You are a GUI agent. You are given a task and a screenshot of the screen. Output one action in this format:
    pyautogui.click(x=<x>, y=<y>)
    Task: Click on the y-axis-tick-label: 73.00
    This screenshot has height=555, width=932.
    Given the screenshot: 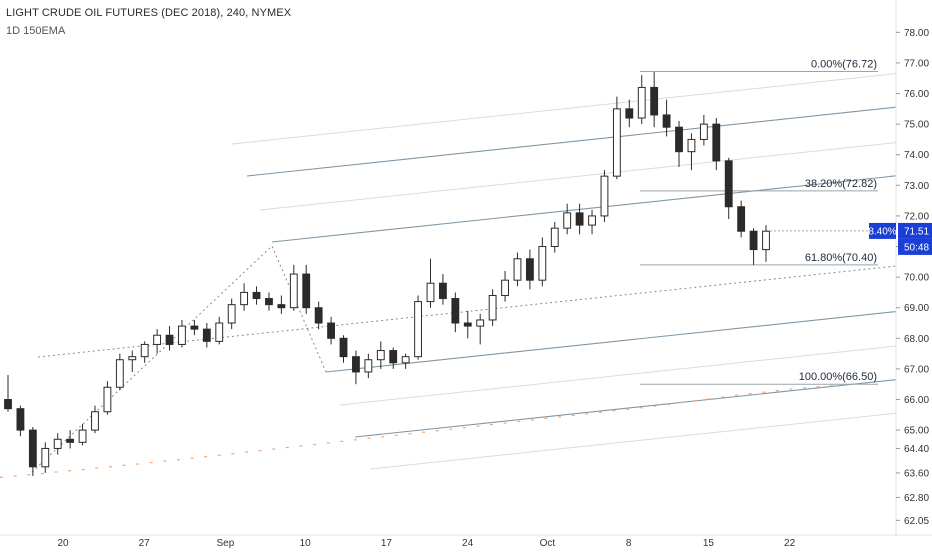 What is the action you would take?
    pyautogui.click(x=916, y=186)
    